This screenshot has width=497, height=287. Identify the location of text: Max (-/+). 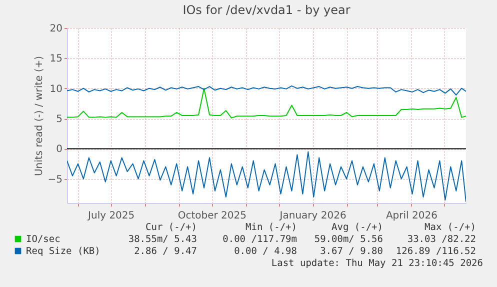
(450, 227).